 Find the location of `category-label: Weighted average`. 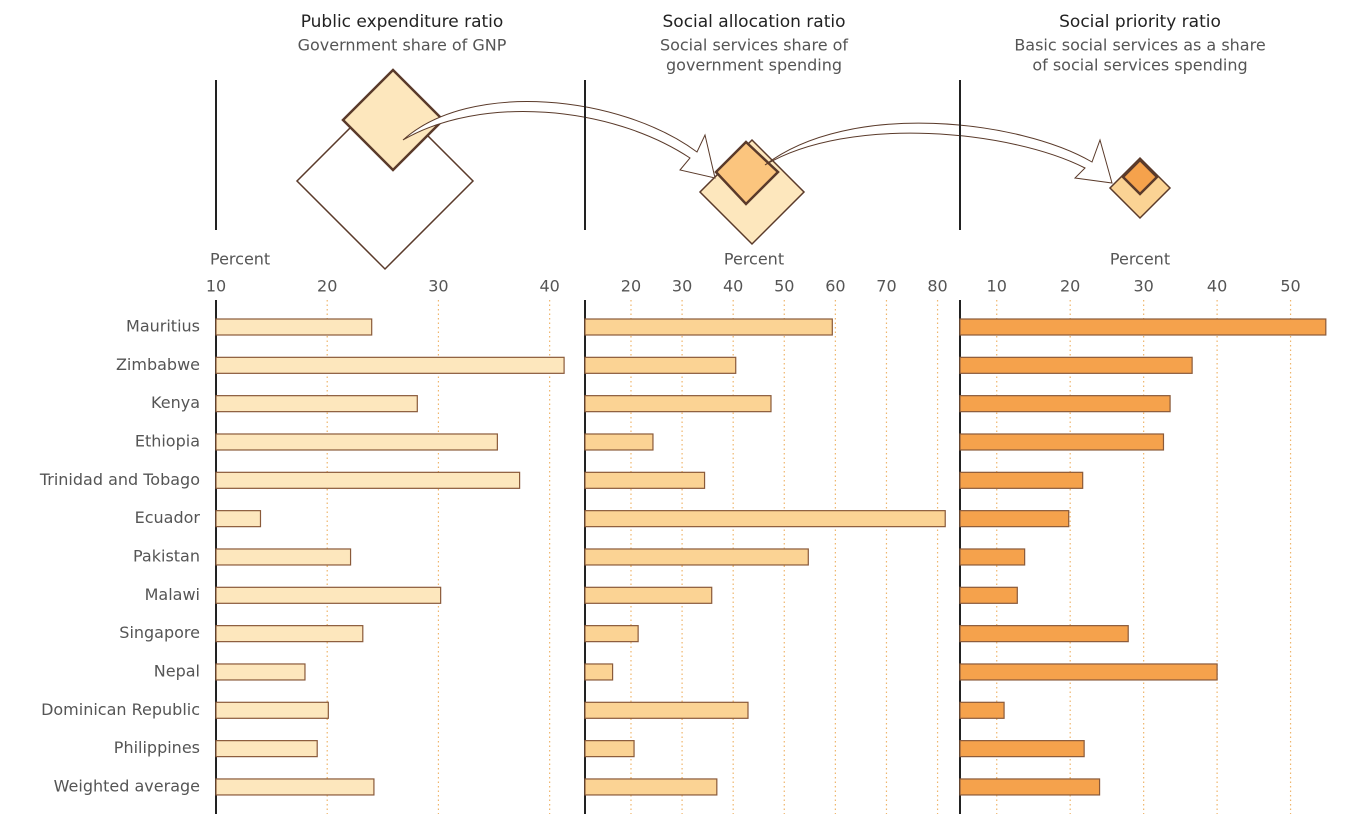

category-label: Weighted average is located at coordinates (127, 785).